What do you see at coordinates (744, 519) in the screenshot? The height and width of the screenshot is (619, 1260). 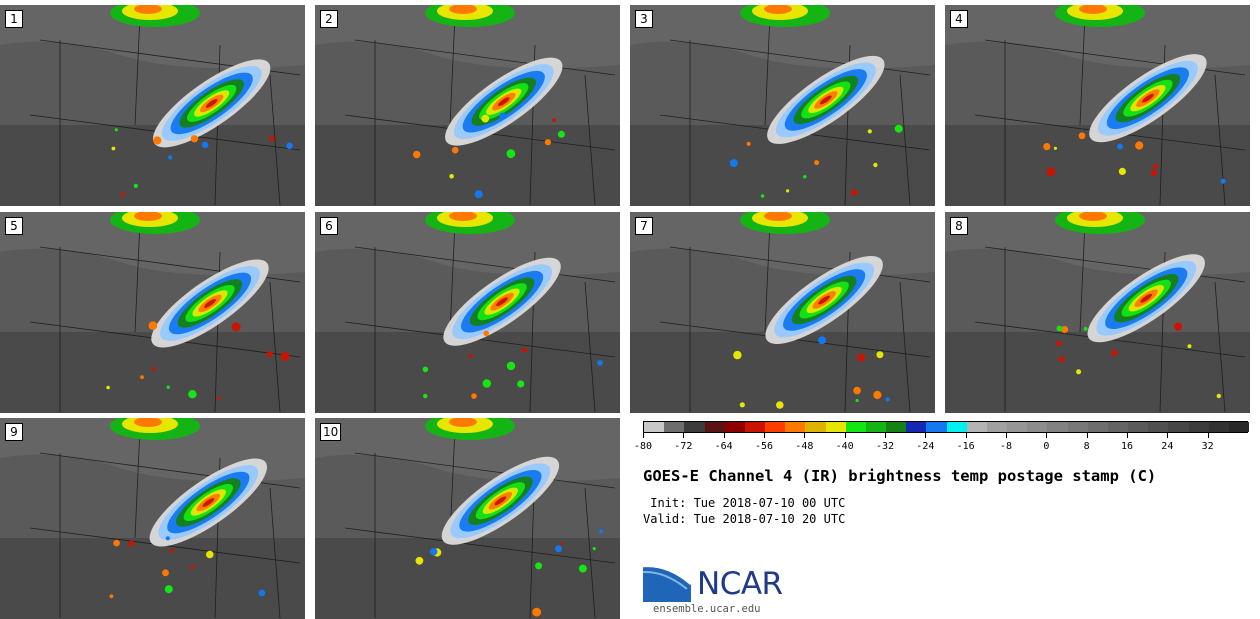 I see `valid-time: Valid: Tue 2018-07-10 20 UTC` at bounding box center [744, 519].